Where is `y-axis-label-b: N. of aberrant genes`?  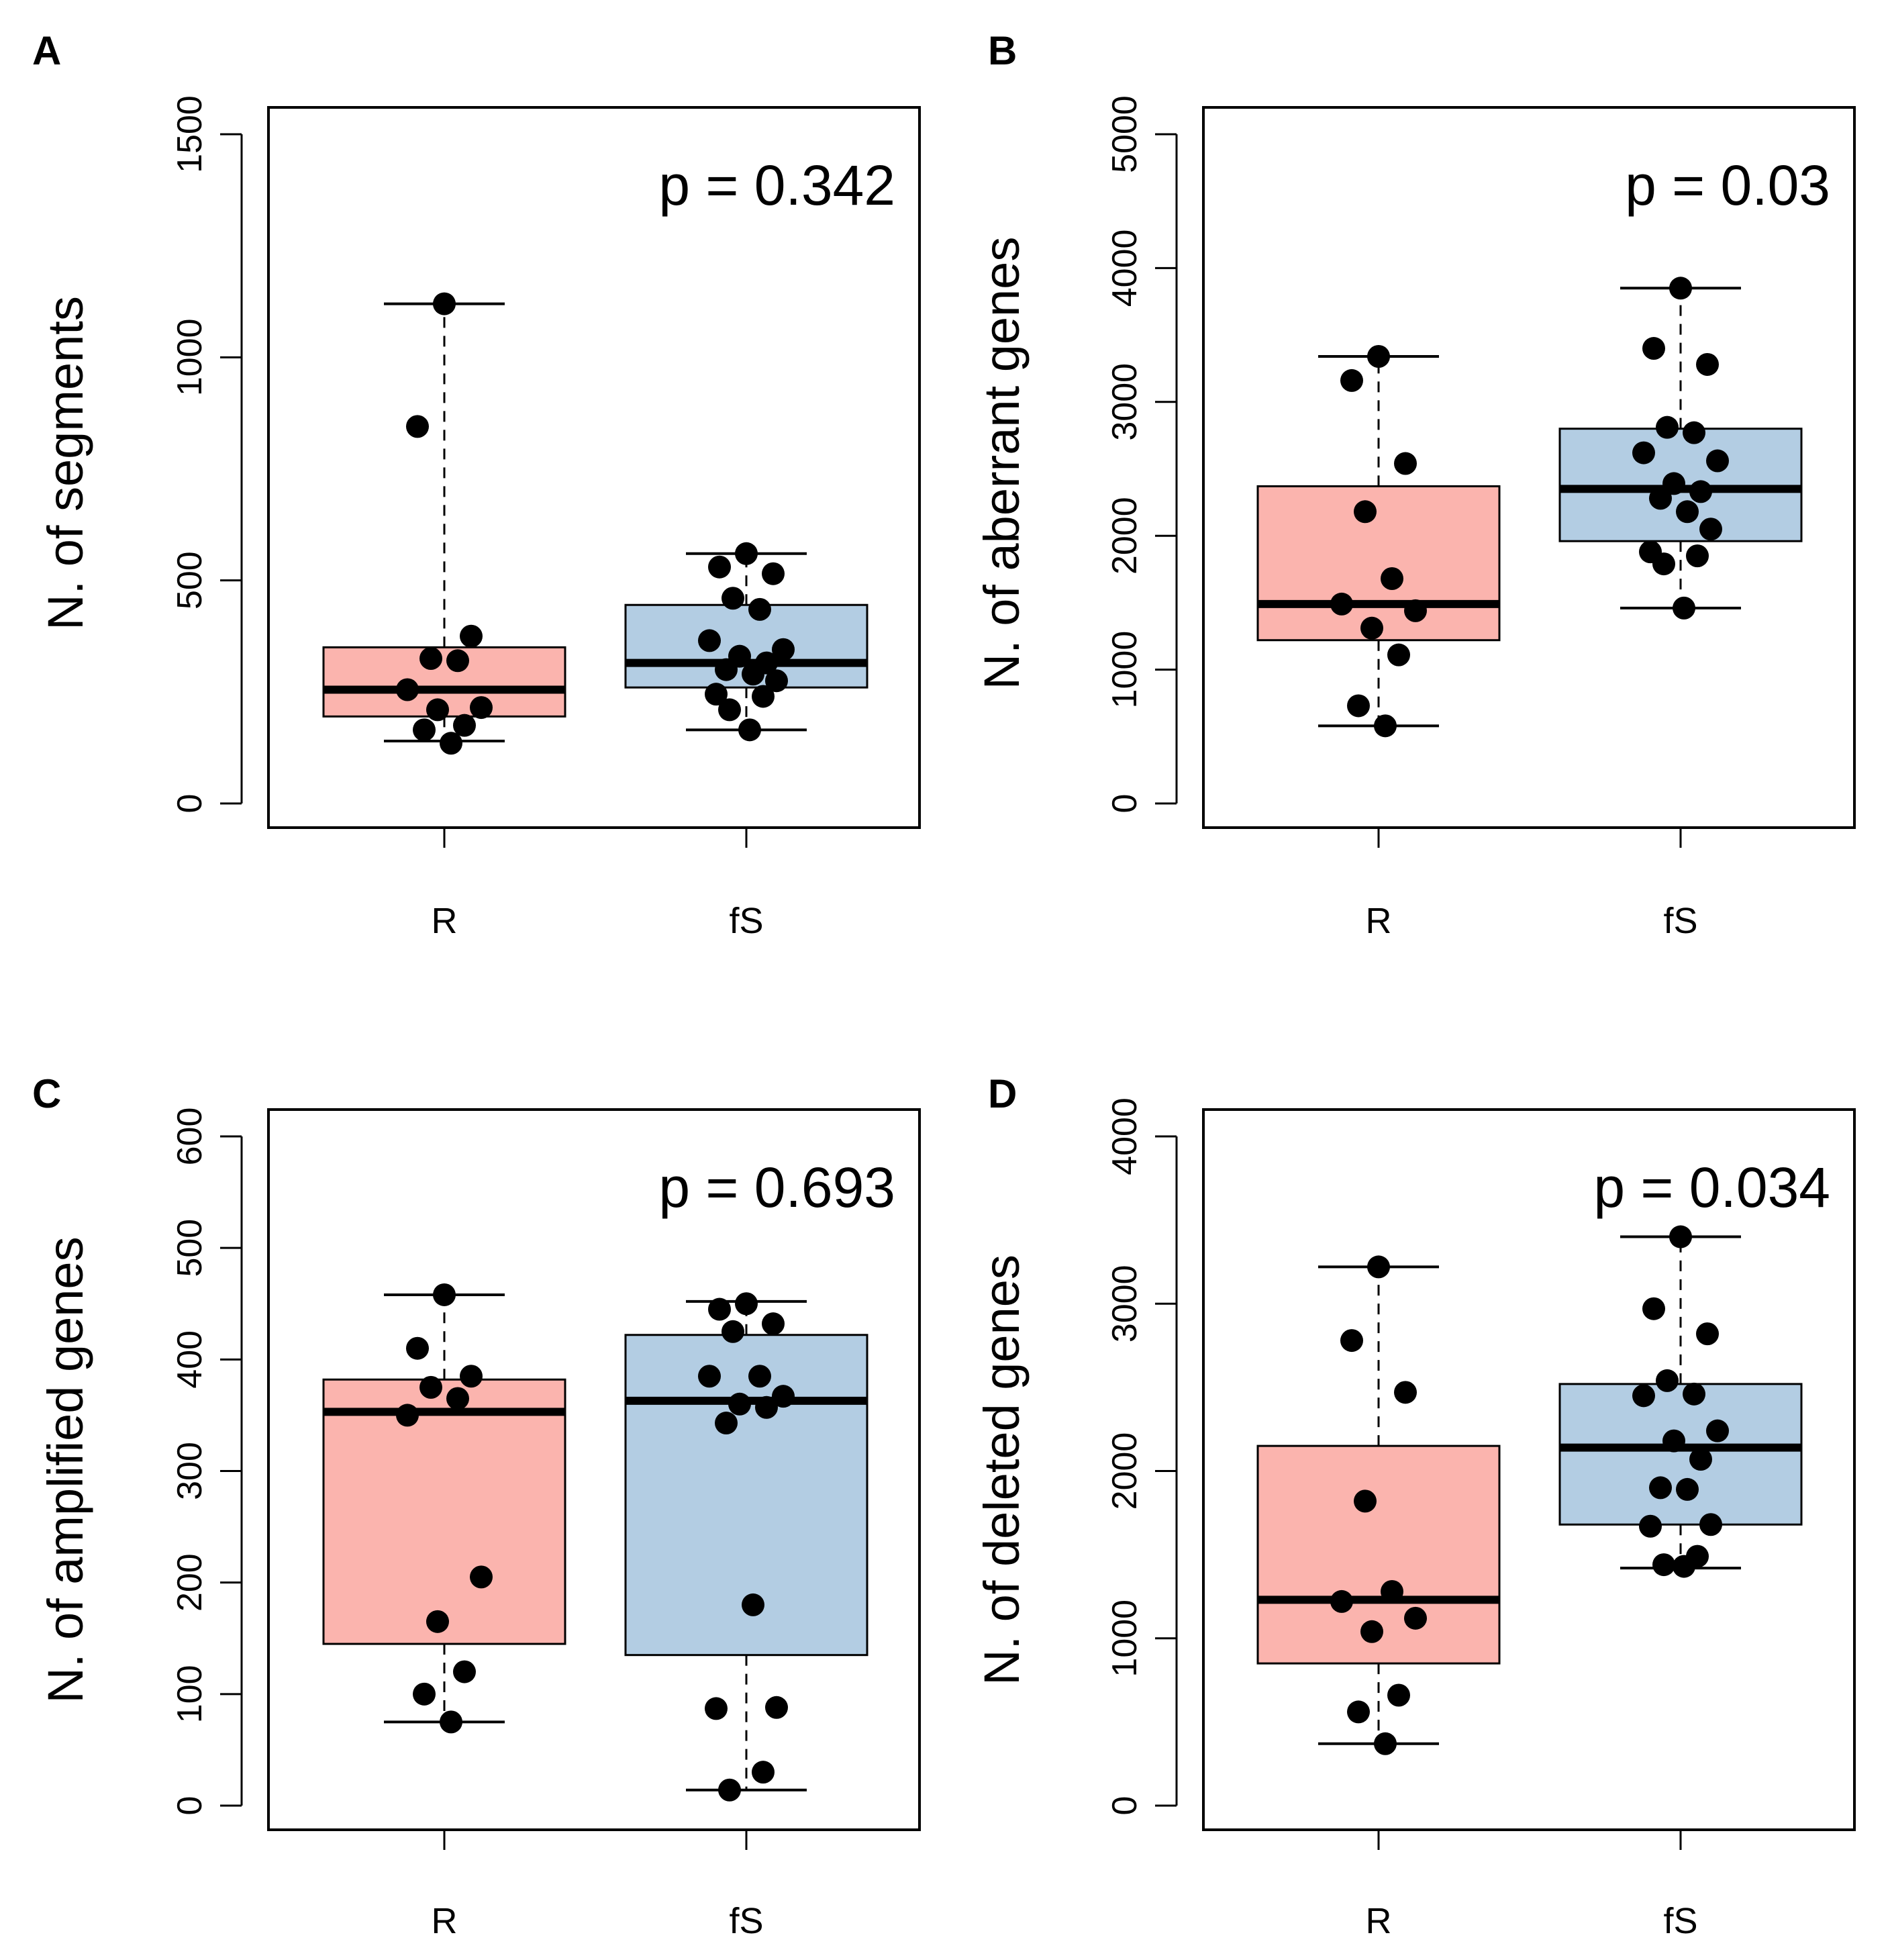
y-axis-label-b: N. of aberrant genes is located at coordinates (1002, 463).